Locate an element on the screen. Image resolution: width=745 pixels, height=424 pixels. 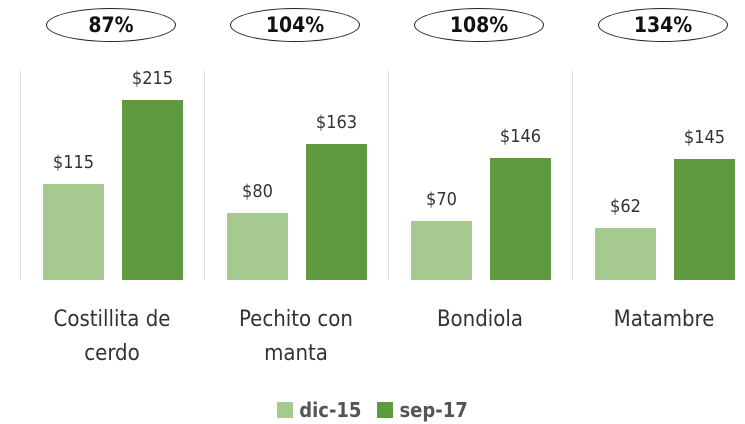
legend: dic-15 sep-17 is located at coordinates (372, 410).